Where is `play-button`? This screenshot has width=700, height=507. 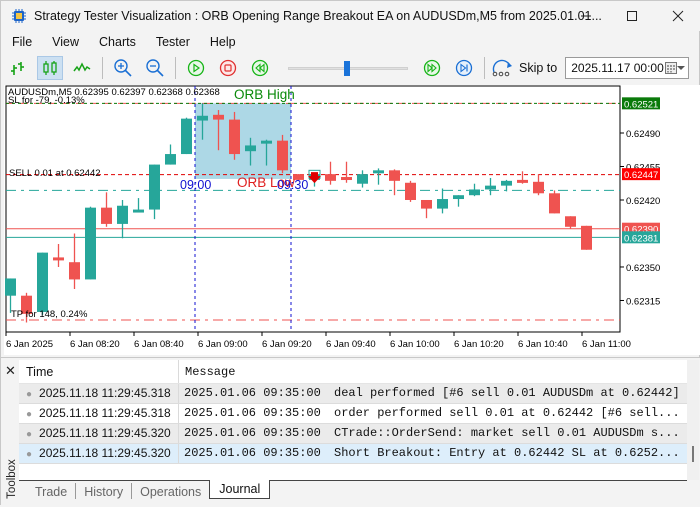
play-button is located at coordinates (196, 68).